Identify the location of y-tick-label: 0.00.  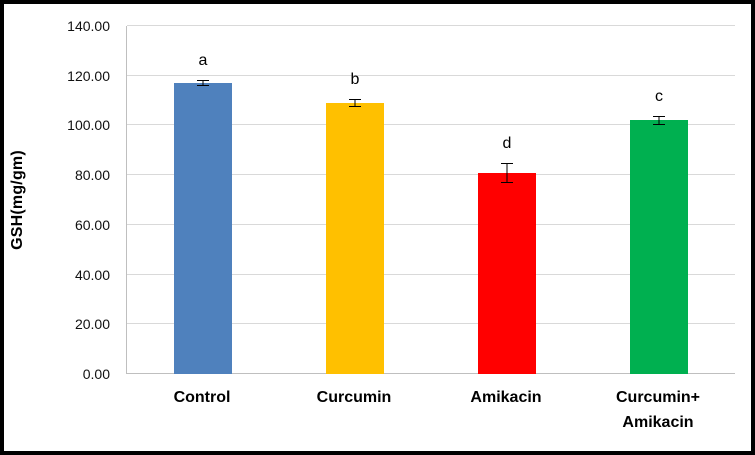
(96, 374).